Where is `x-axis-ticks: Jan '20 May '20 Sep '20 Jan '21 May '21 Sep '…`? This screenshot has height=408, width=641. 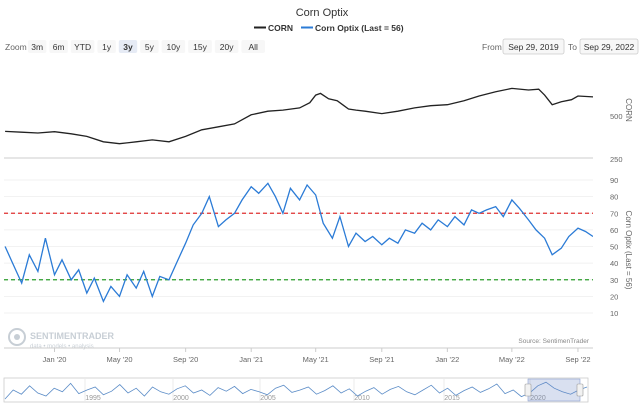
x-axis-ticks: Jan '20 May '20 Sep '20 Jan '21 May '21 Sep '… is located at coordinates (317, 356).